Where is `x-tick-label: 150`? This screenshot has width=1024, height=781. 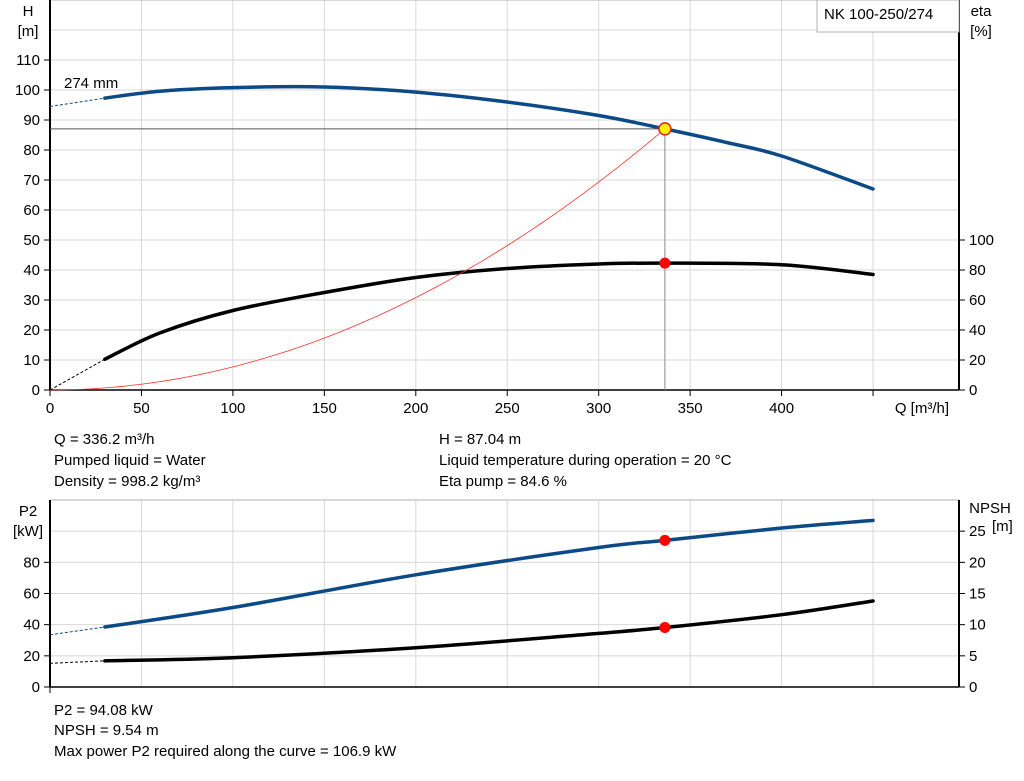 x-tick-label: 150 is located at coordinates (324, 408).